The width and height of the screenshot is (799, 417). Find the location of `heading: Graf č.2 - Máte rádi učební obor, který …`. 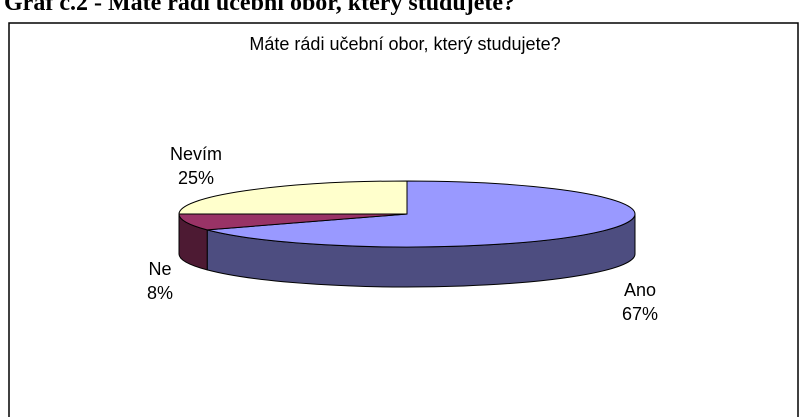

heading: Graf č.2 - Máte rádi učební obor, který … is located at coordinates (260, 8).